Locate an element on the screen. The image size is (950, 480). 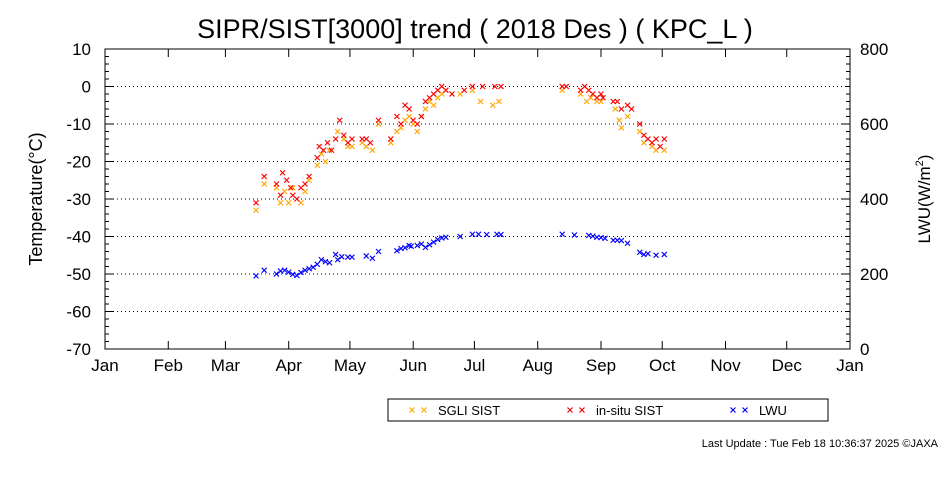
right-axis-label: 200 is located at coordinates (874, 274).